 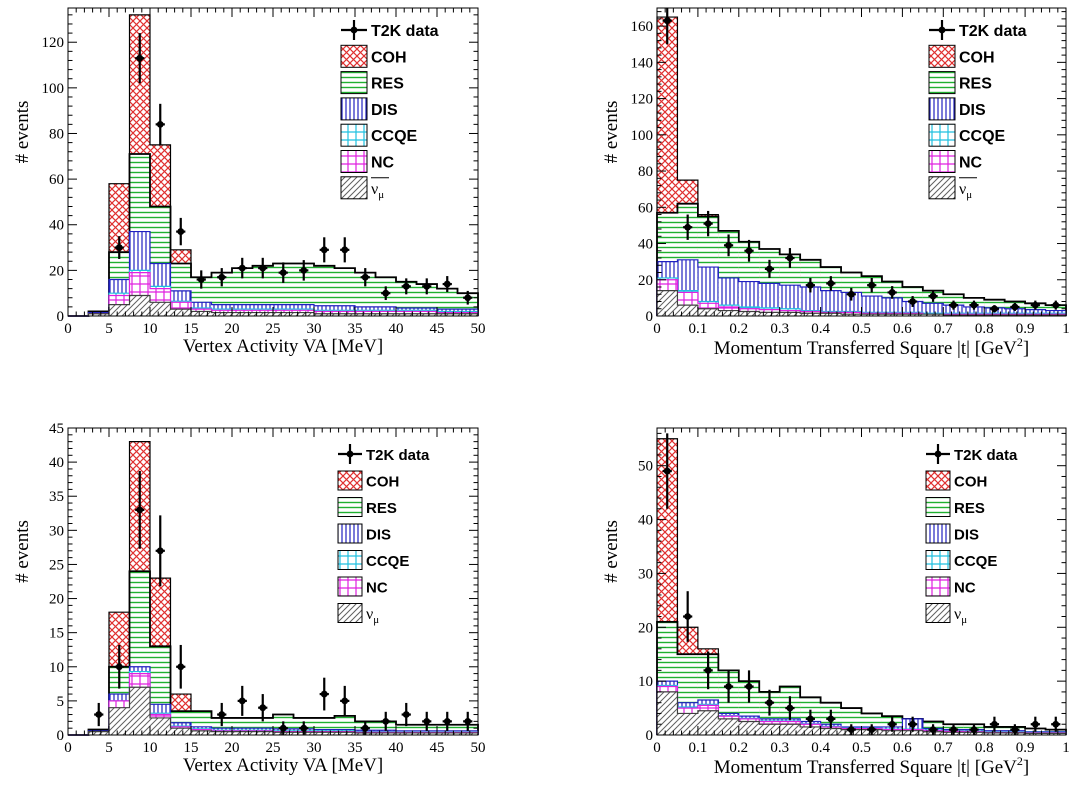 I want to click on outline-res-tl, so click(x=273, y=235).